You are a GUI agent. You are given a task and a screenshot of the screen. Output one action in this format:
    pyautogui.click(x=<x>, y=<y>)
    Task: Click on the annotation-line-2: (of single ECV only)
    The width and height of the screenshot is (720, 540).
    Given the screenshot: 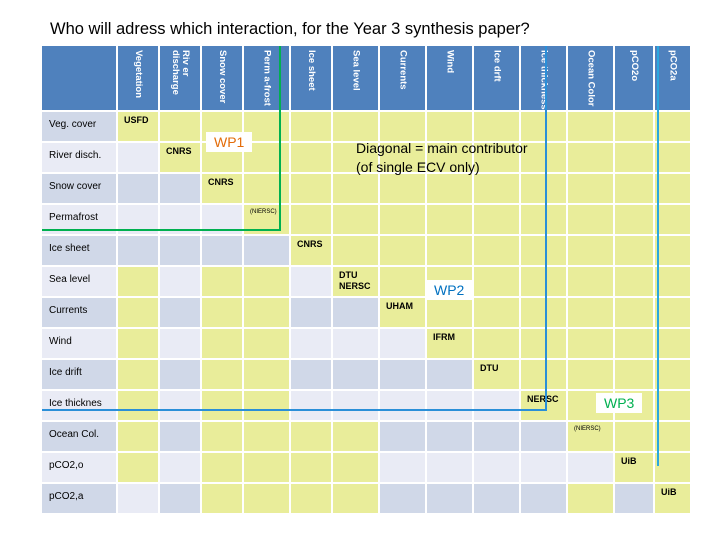 What is the action you would take?
    pyautogui.click(x=418, y=167)
    